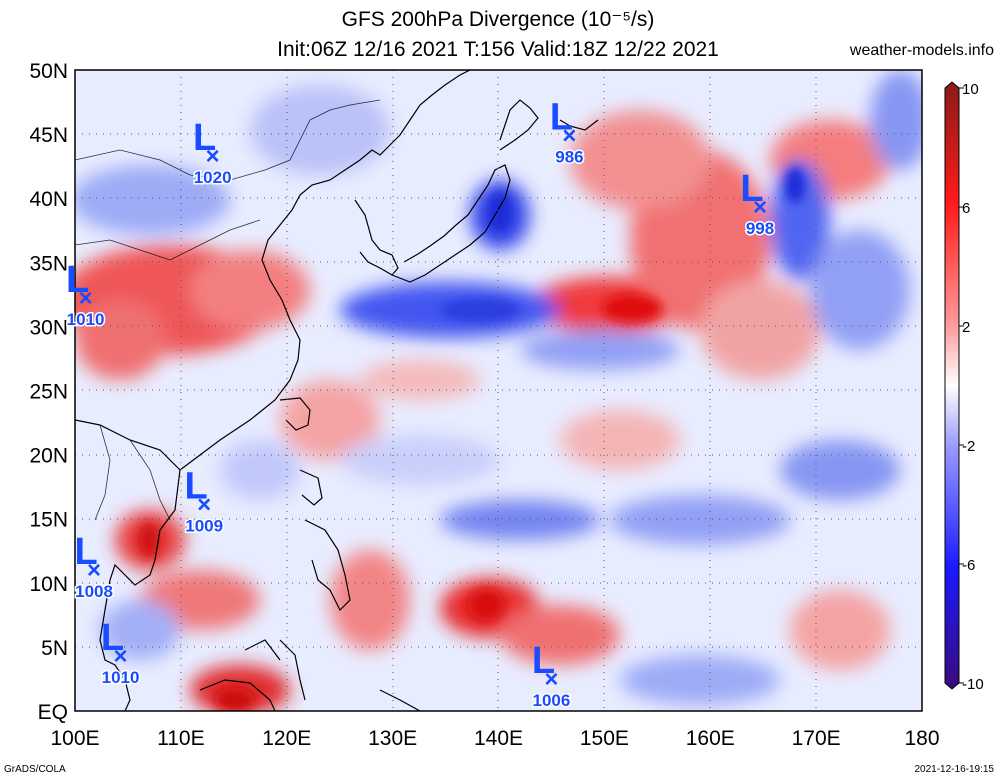 This screenshot has height=779, width=1000. I want to click on low-pressure-value: 1020, so click(213, 177).